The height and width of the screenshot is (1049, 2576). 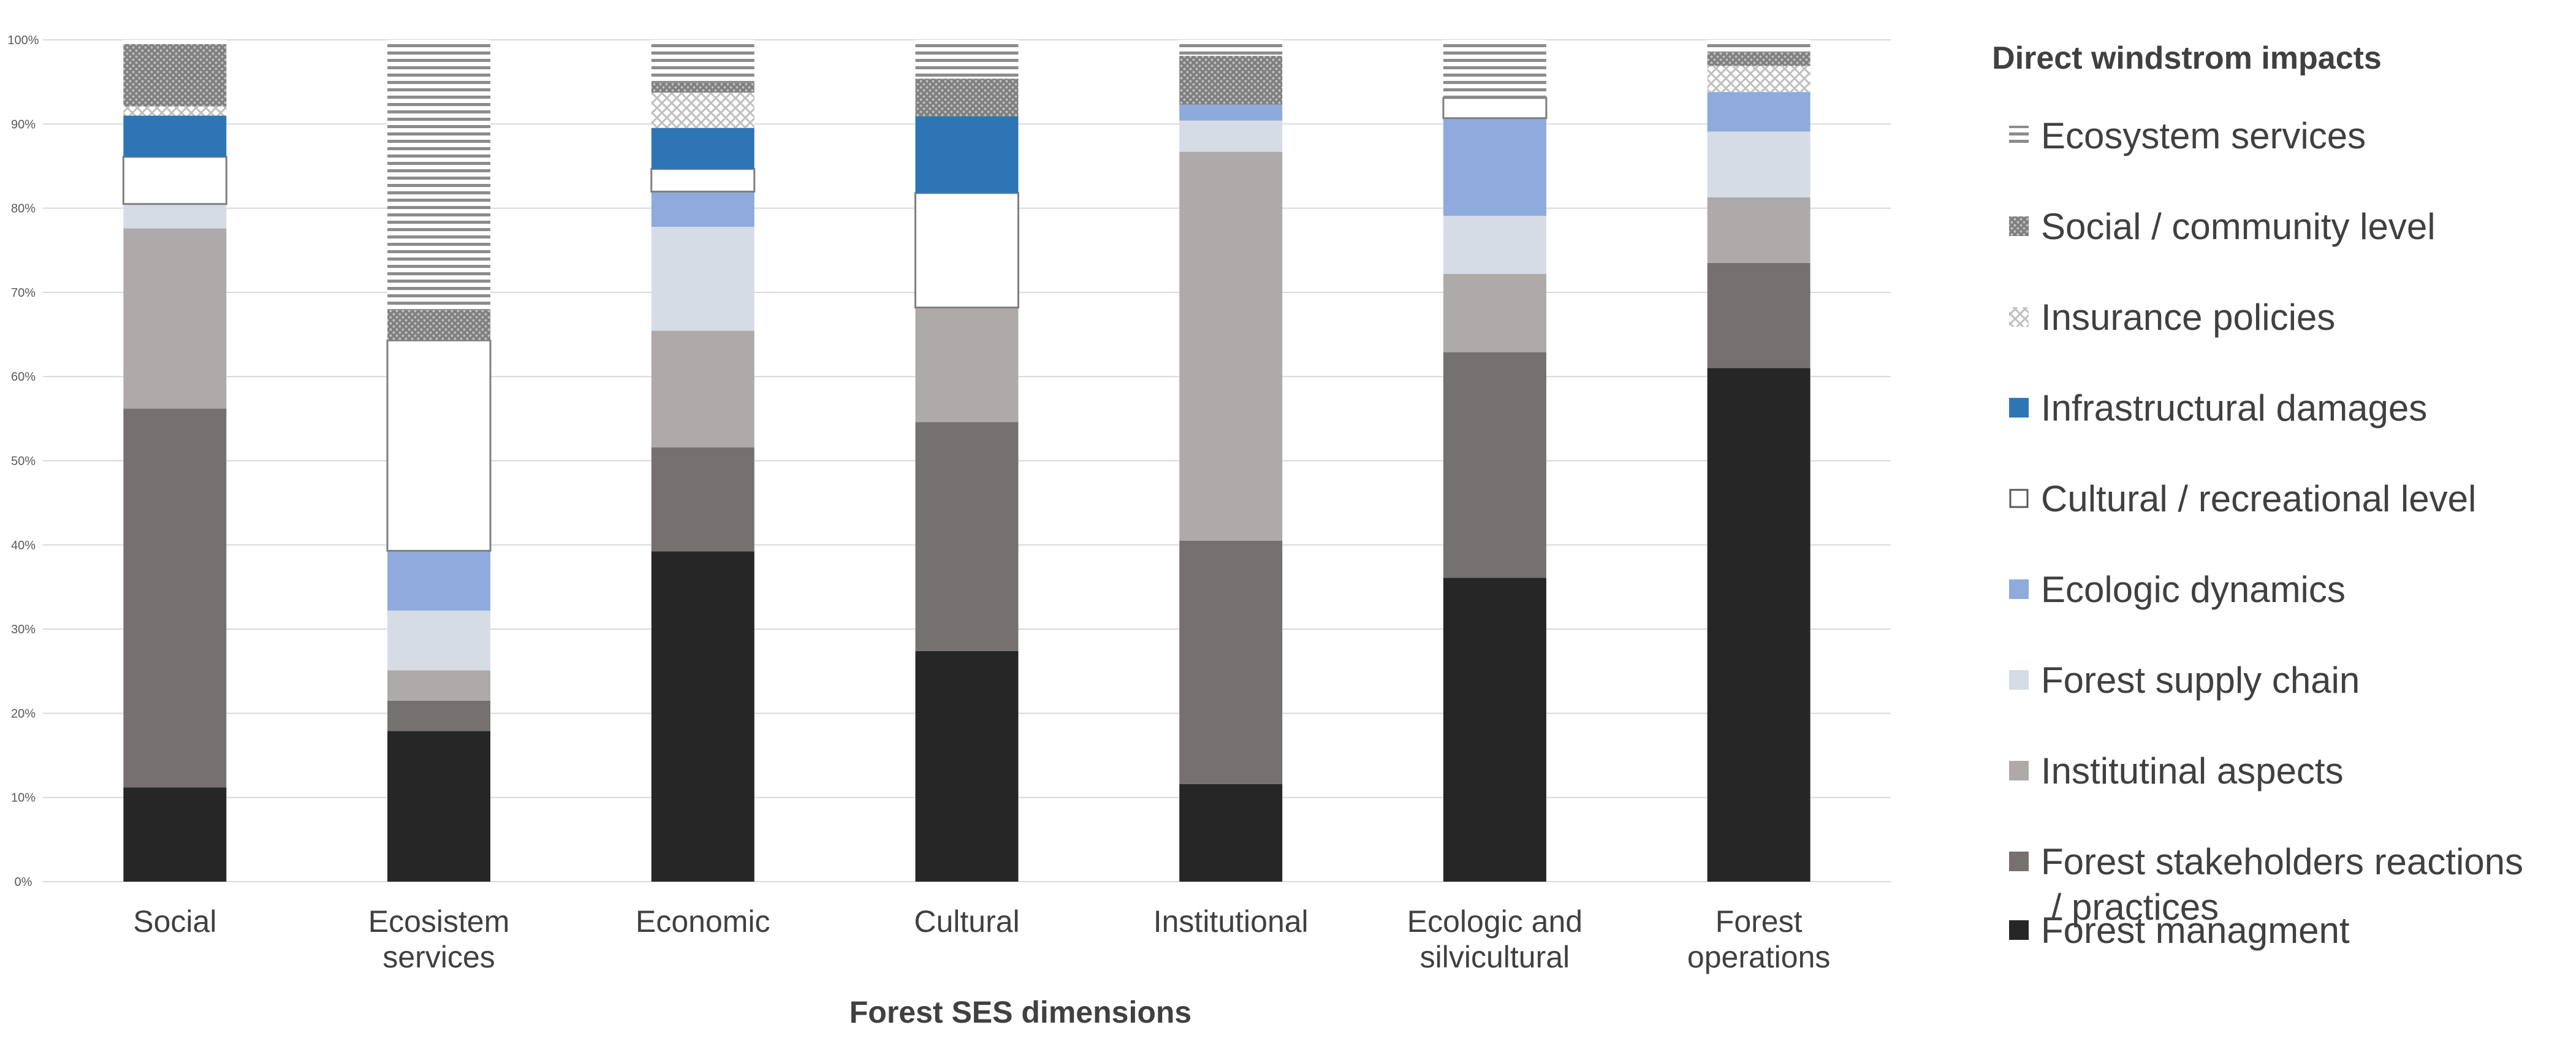 What do you see at coordinates (23, 713) in the screenshot?
I see `y-tick-label: 20%` at bounding box center [23, 713].